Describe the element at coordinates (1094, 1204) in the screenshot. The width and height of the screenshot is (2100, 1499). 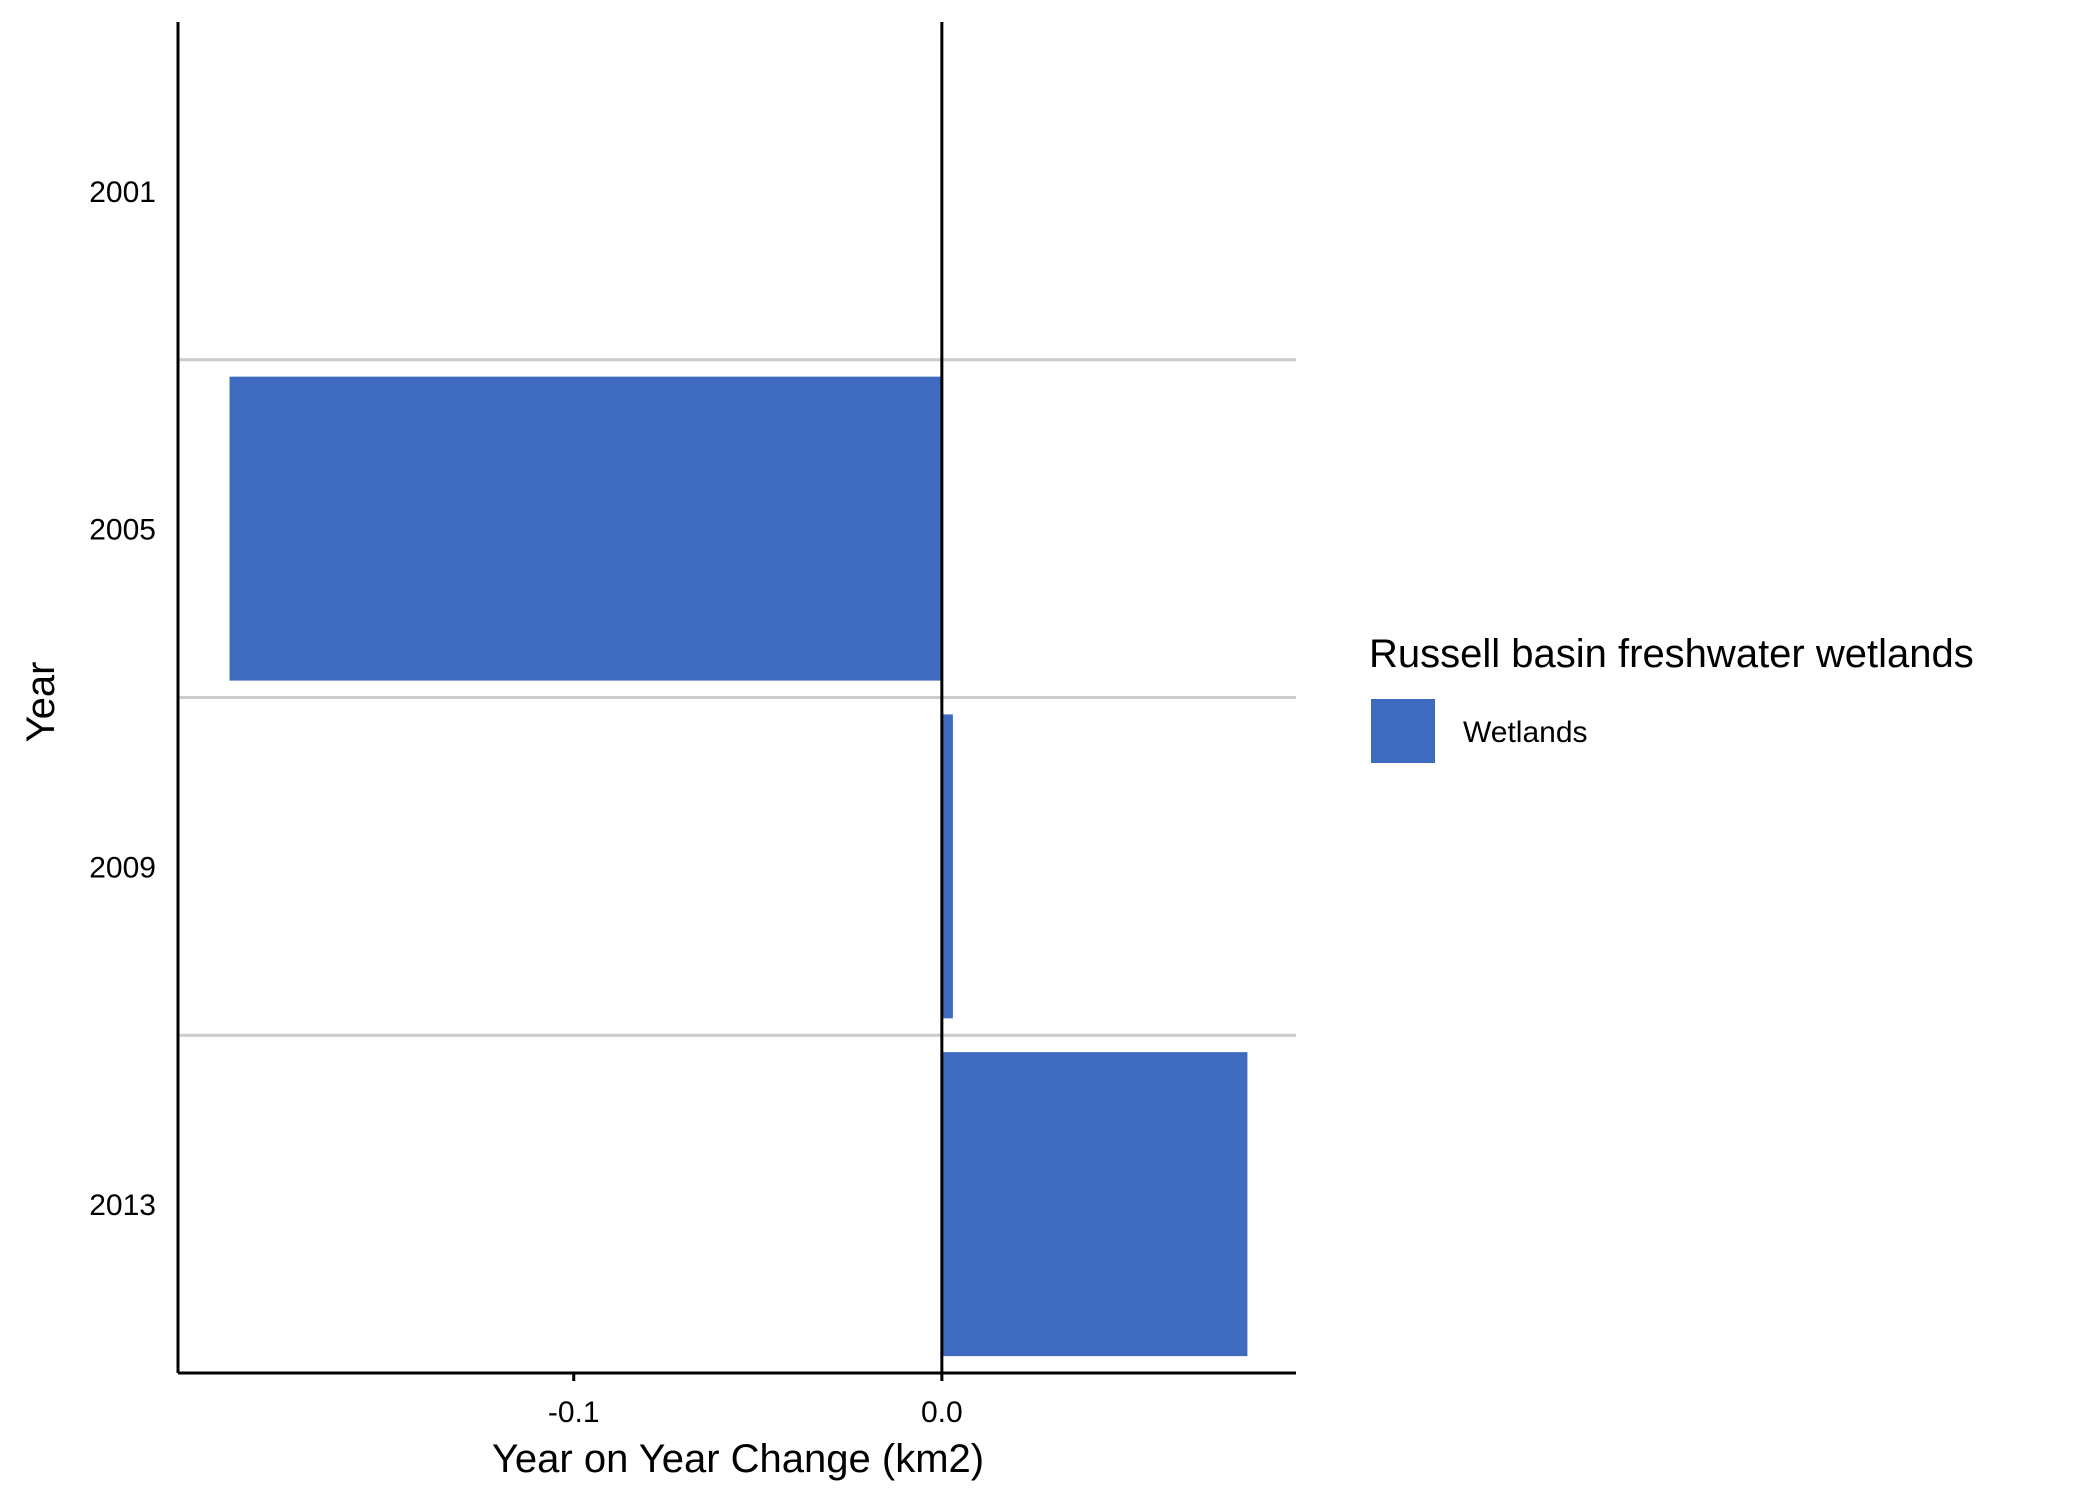
I see `bar-2013` at that location.